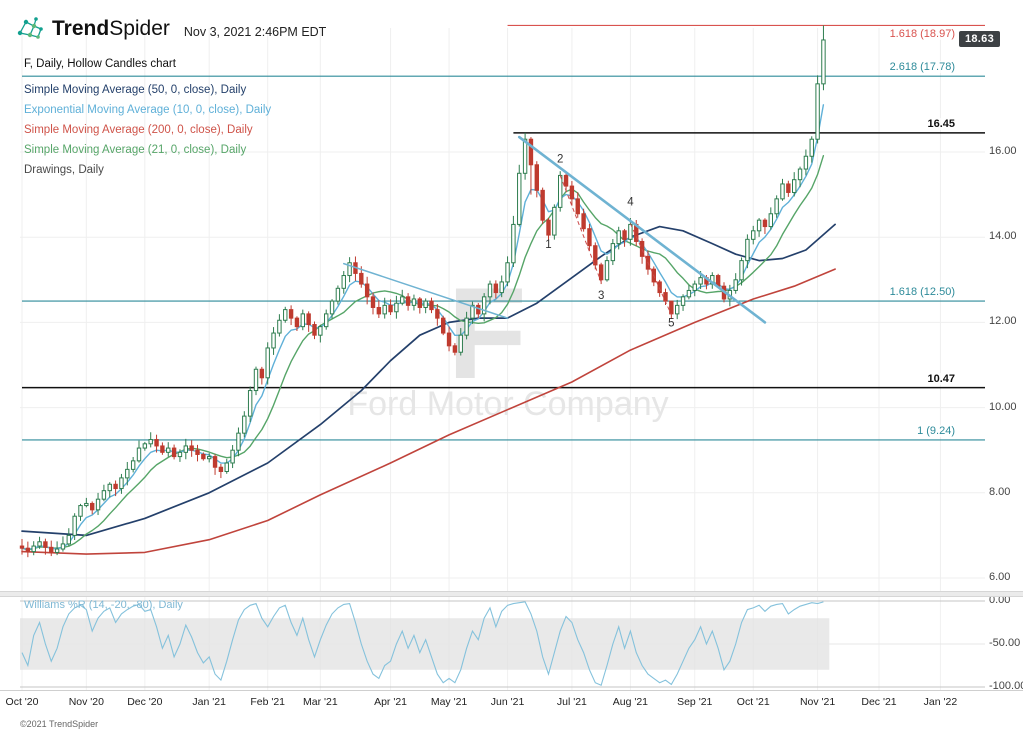  What do you see at coordinates (630, 202) in the screenshot?
I see `wave-label: 4` at bounding box center [630, 202].